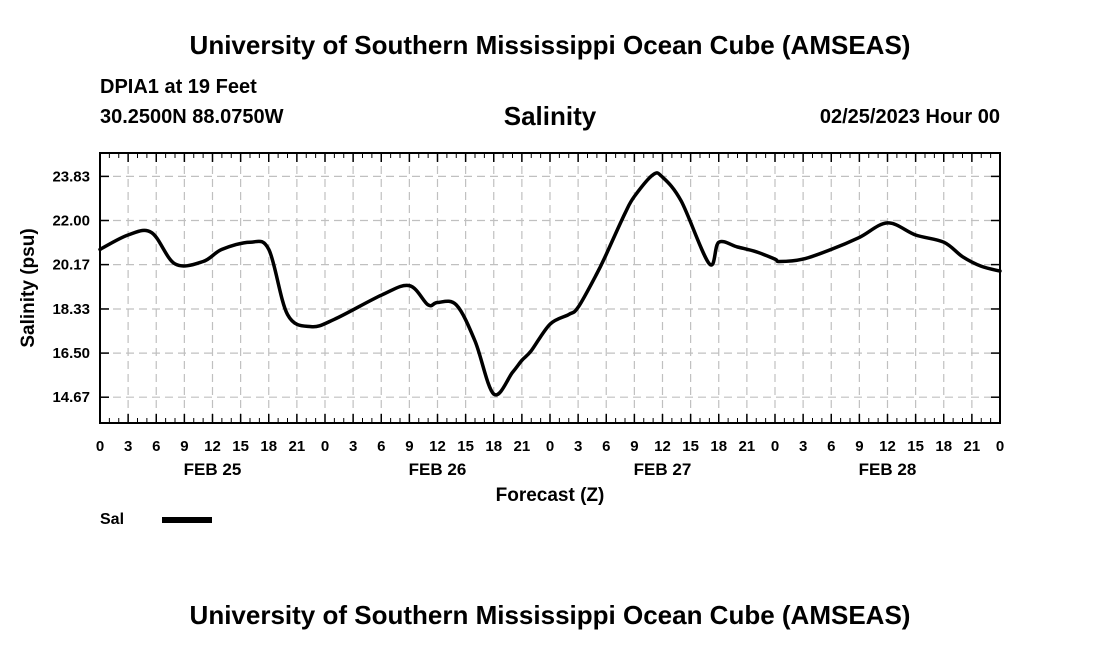  I want to click on y-tick-label: 14.67, so click(71, 397).